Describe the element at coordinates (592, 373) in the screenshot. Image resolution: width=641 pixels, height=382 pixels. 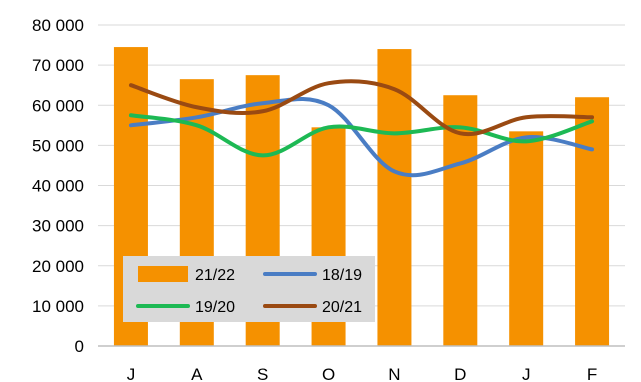
I see `x-tick-label: F` at that location.